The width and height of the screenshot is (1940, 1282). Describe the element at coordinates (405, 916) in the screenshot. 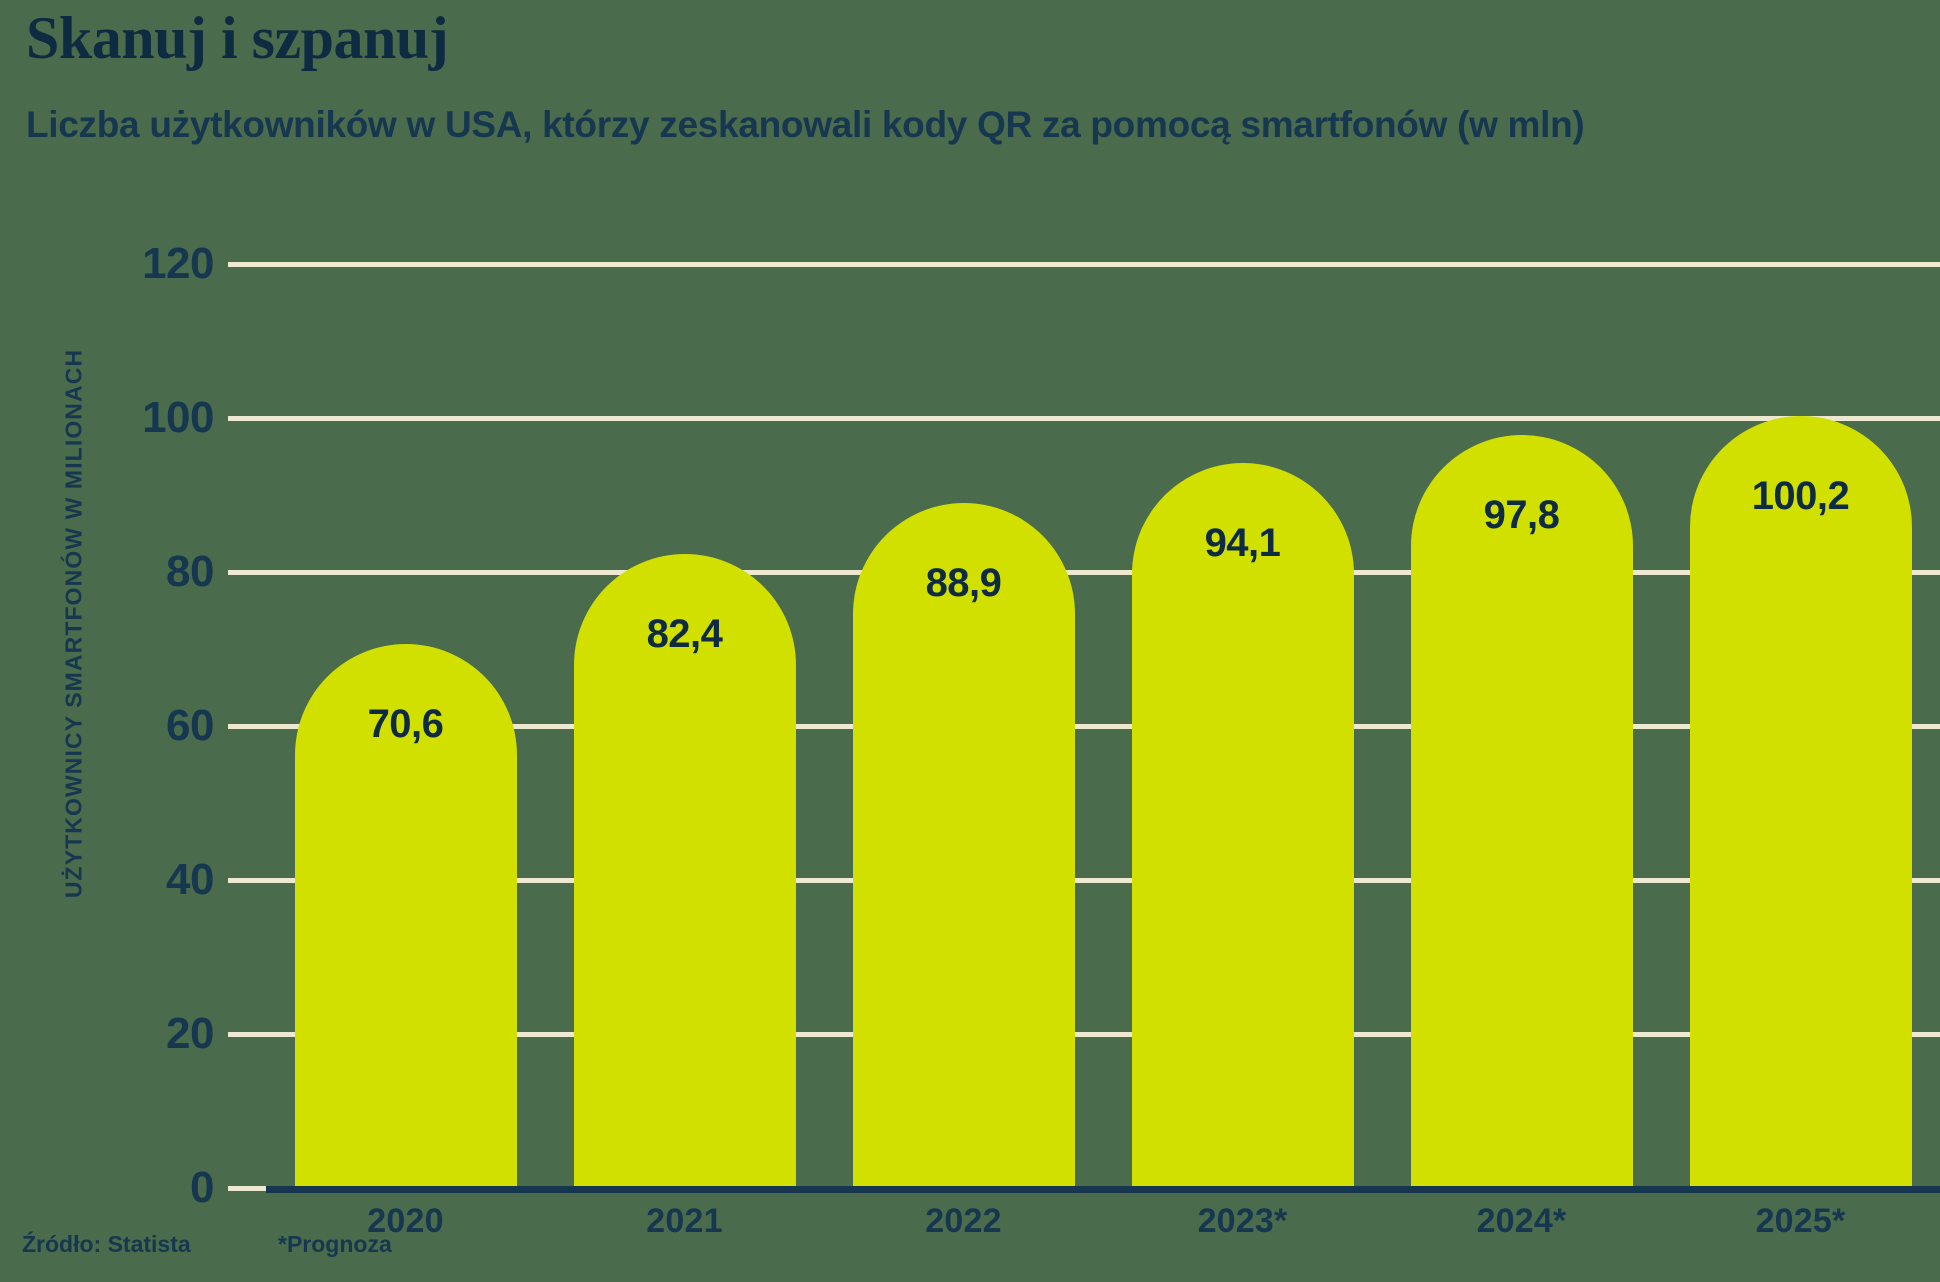

I see `bar: 70,6` at that location.